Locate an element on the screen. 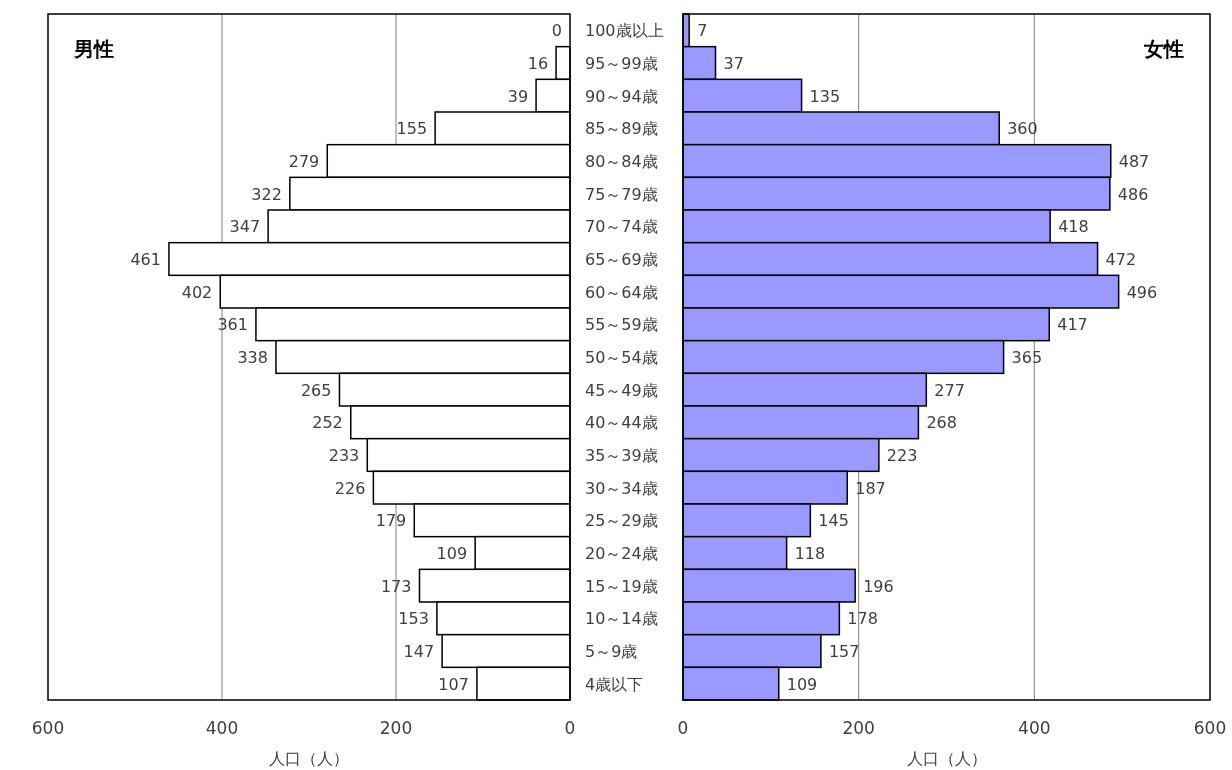  y-tick-label: 4歳以下 is located at coordinates (614, 684).